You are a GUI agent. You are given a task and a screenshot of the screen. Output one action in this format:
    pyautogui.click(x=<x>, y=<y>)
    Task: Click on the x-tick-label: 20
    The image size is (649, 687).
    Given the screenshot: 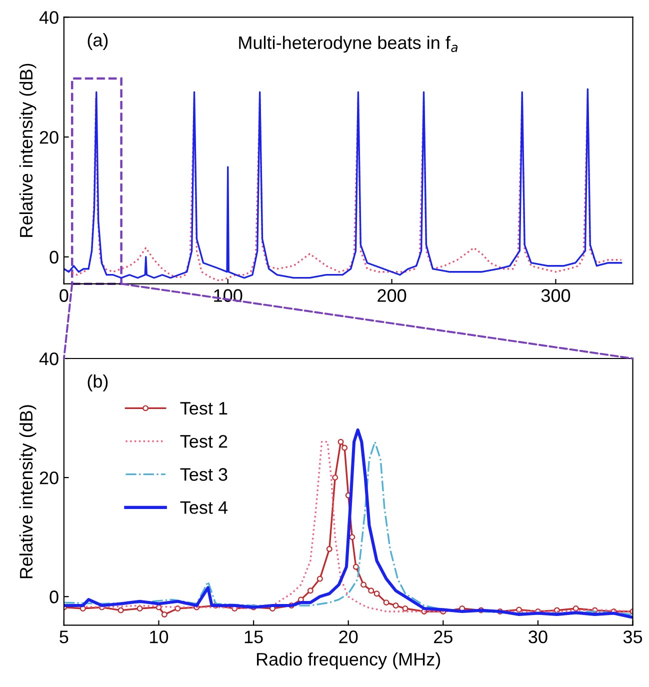 What is the action you would take?
    pyautogui.click(x=348, y=637)
    